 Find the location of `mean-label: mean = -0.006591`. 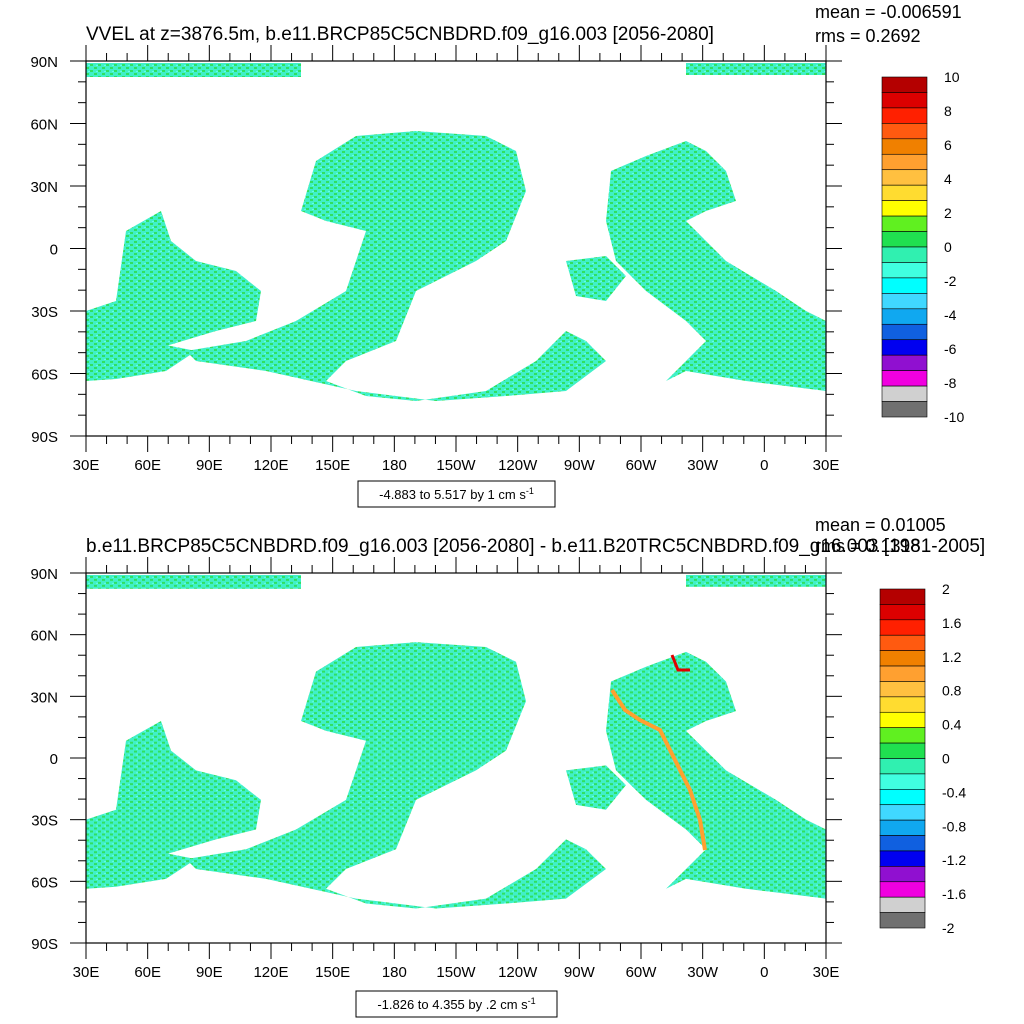

mean-label: mean = -0.006591 is located at coordinates (888, 12).